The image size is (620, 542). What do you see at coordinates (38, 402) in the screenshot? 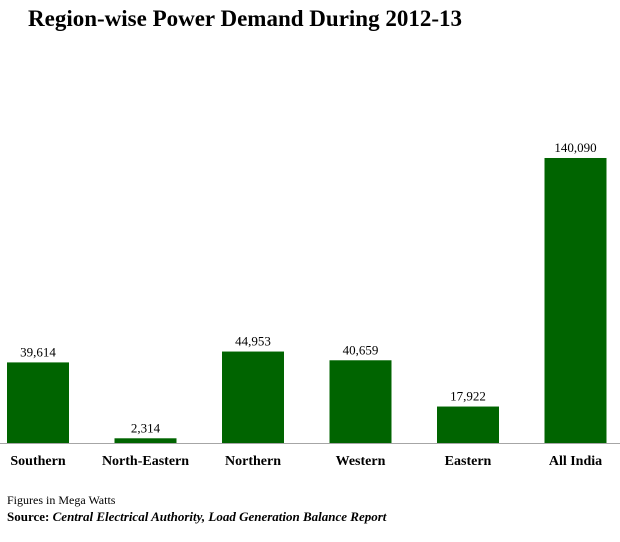
I see `bar-southern` at bounding box center [38, 402].